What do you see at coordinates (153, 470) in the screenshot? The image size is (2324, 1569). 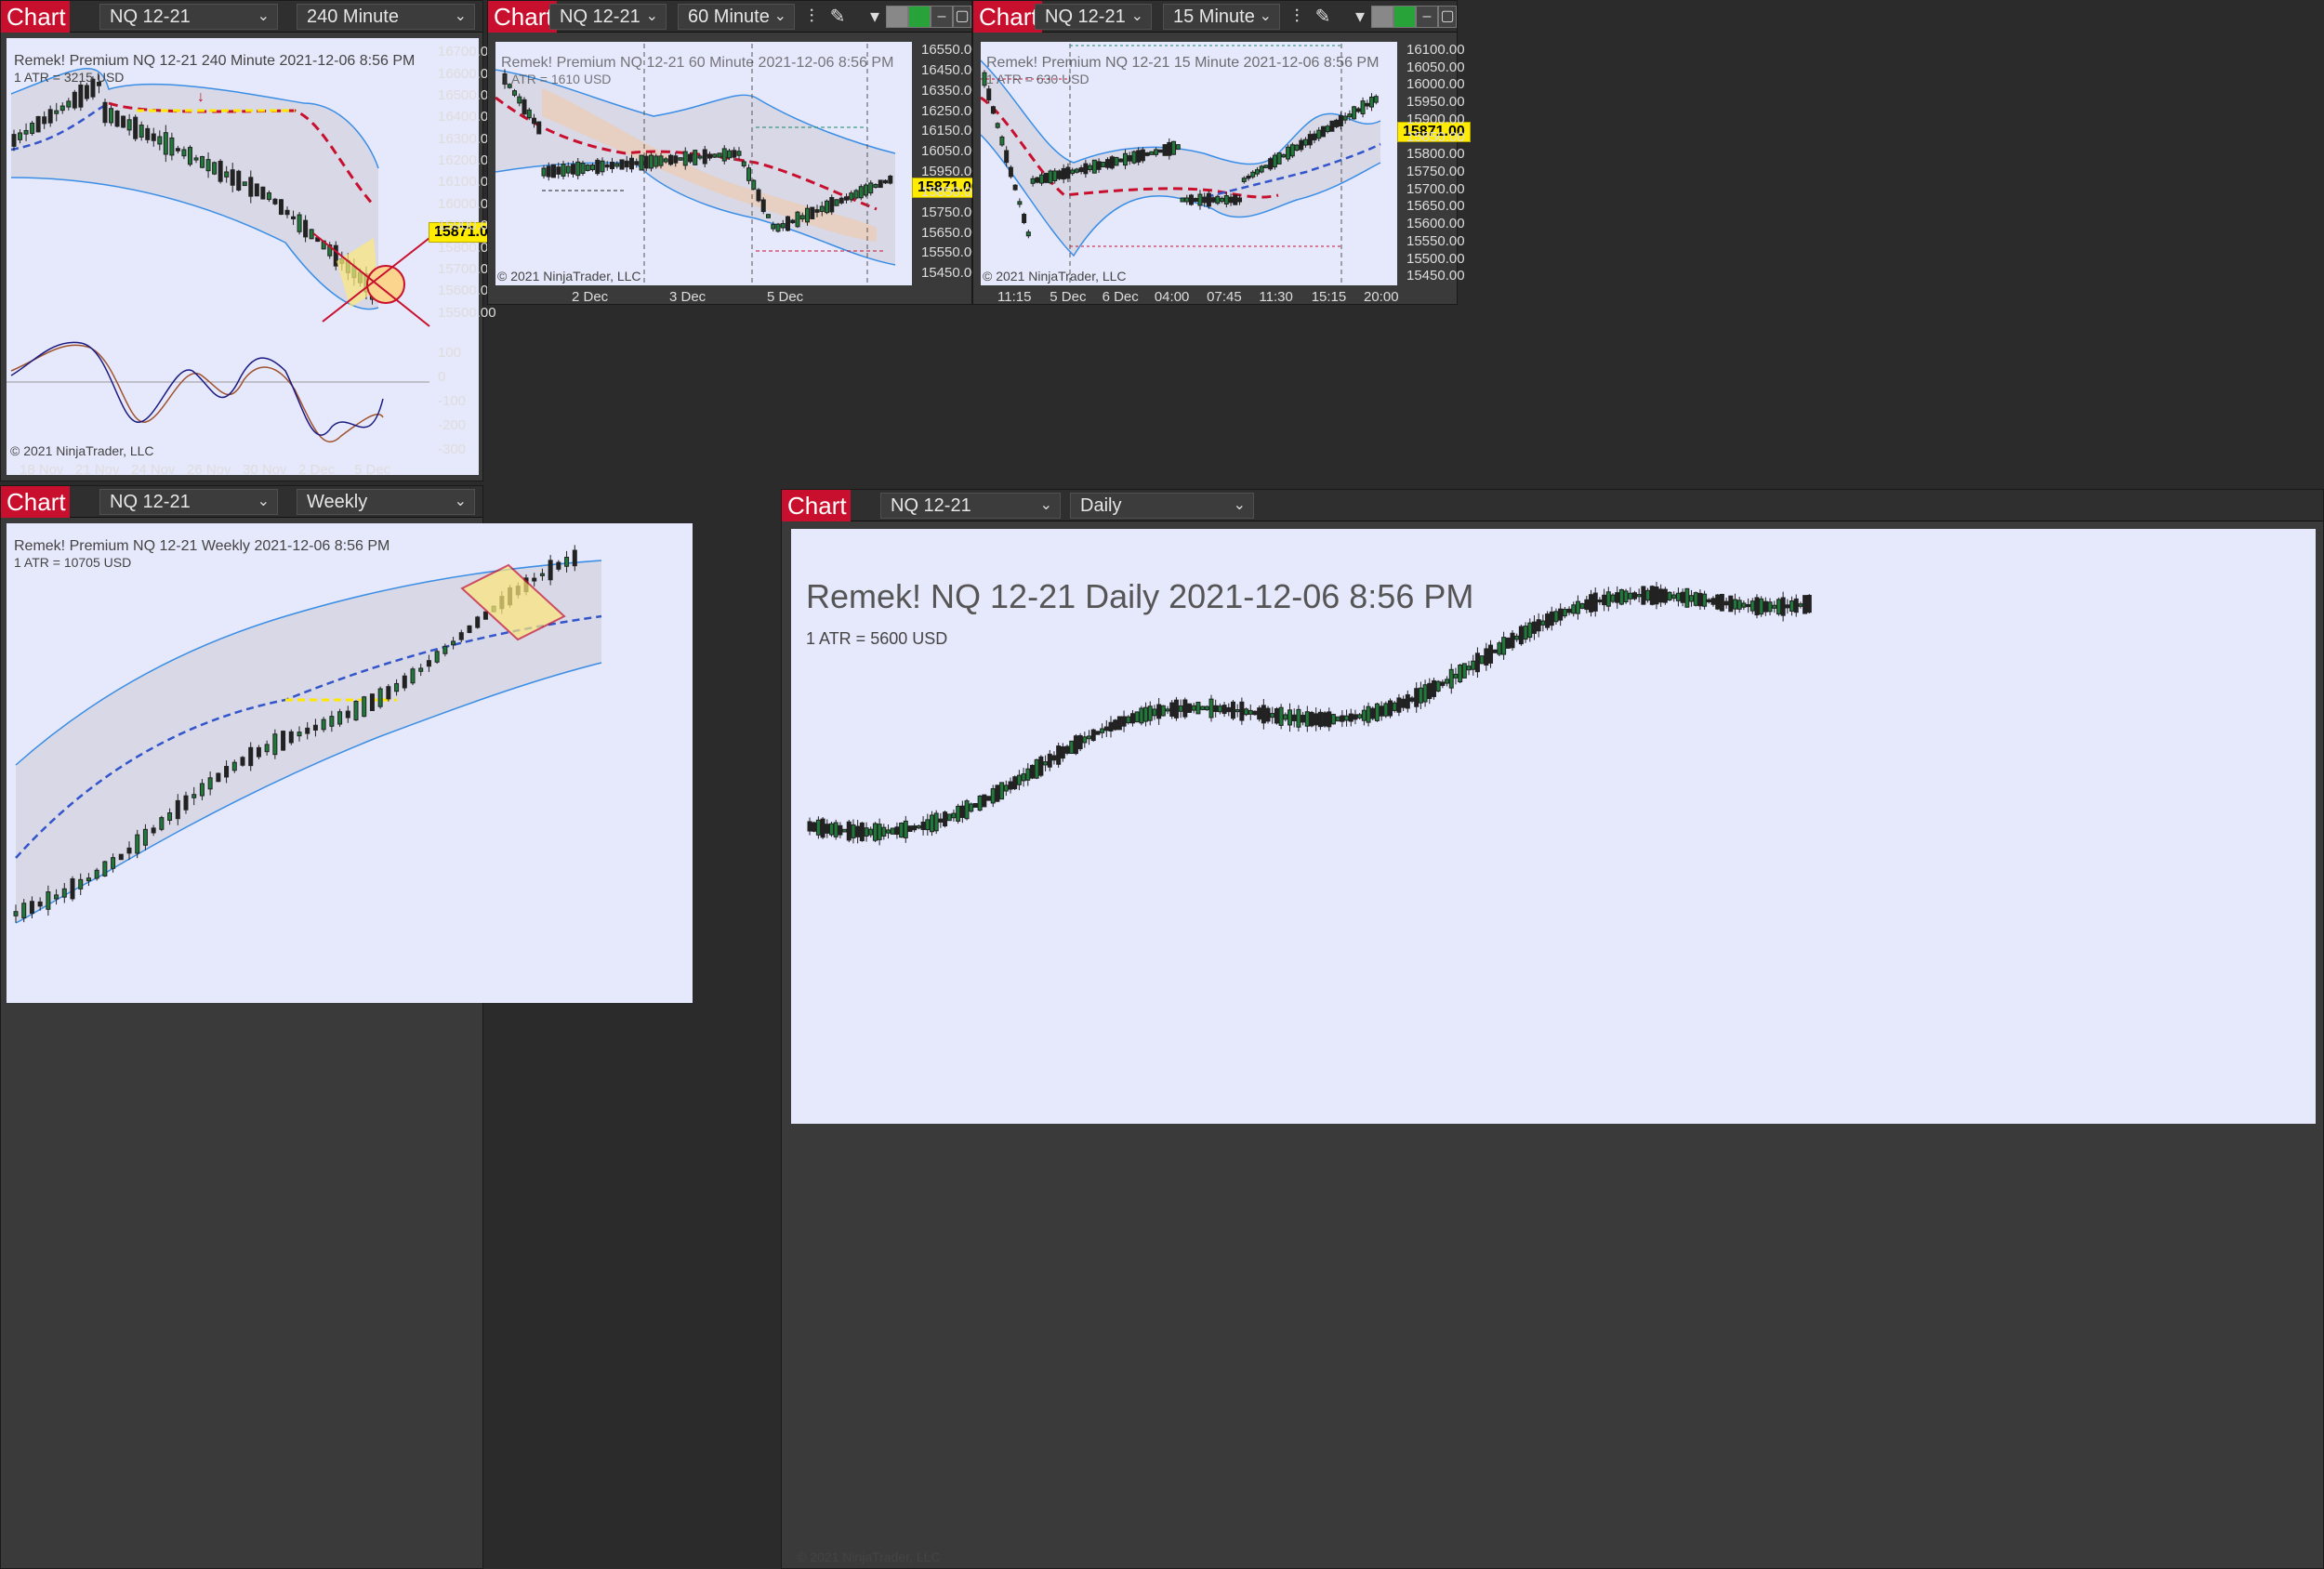 I see `axis-tick-label: 24 Nov` at bounding box center [153, 470].